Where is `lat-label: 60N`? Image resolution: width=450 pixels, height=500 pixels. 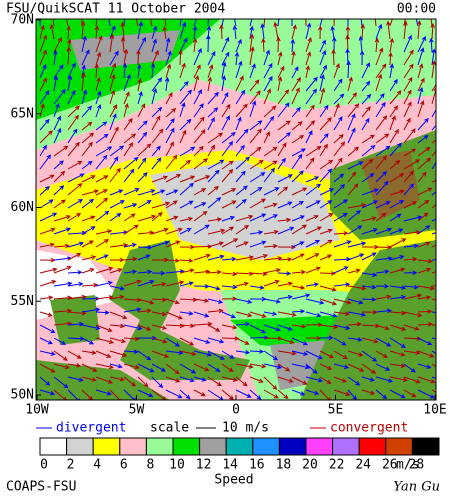
lat-label: 60N is located at coordinates (22, 207).